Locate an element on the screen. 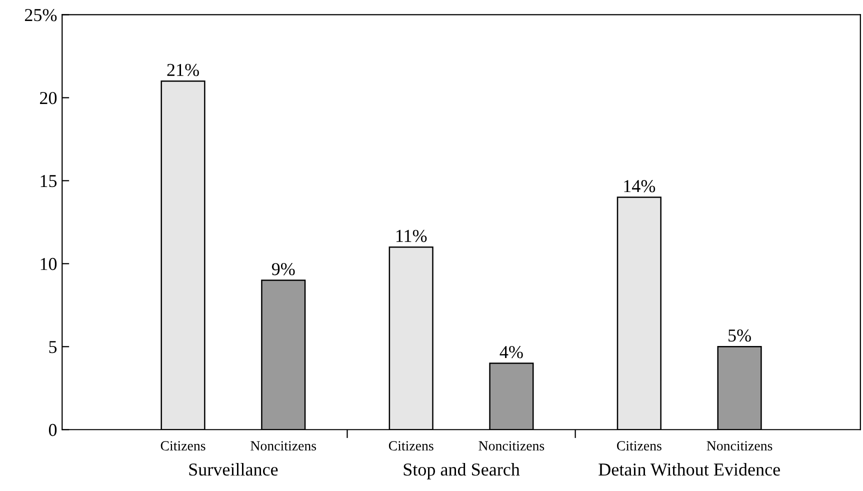 The height and width of the screenshot is (491, 863). data-label: 21% is located at coordinates (183, 70).